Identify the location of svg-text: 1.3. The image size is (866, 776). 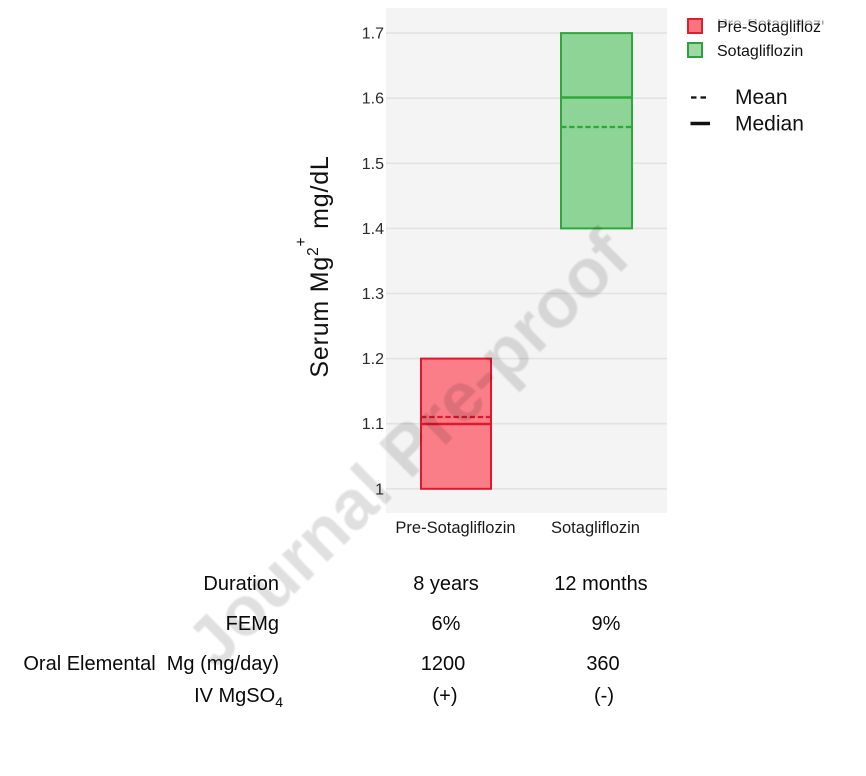
(373, 294).